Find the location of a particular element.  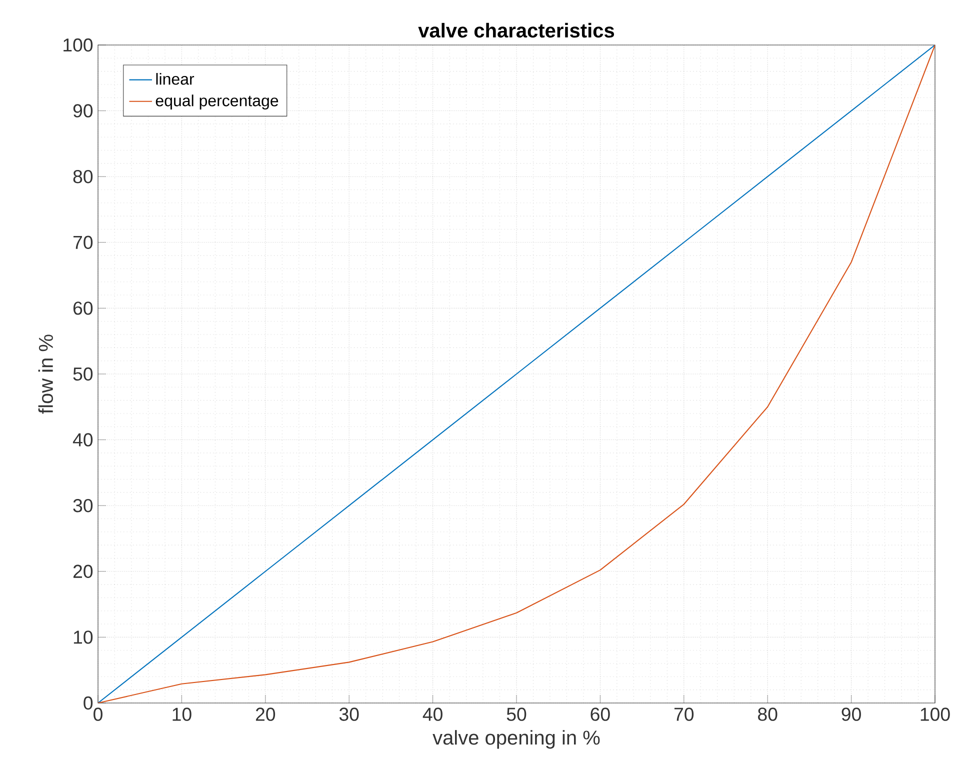

x-tick-label: 60 is located at coordinates (600, 714).